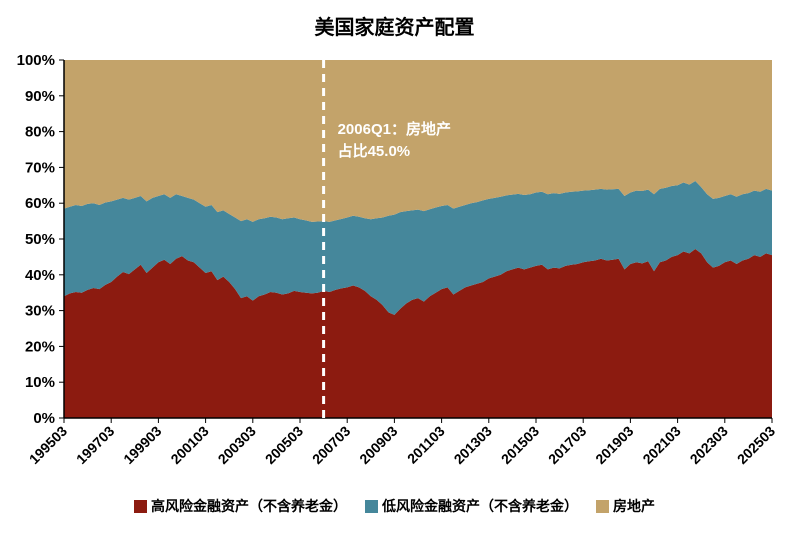  What do you see at coordinates (36, 60) in the screenshot?
I see `y-tick-label: 100%` at bounding box center [36, 60].